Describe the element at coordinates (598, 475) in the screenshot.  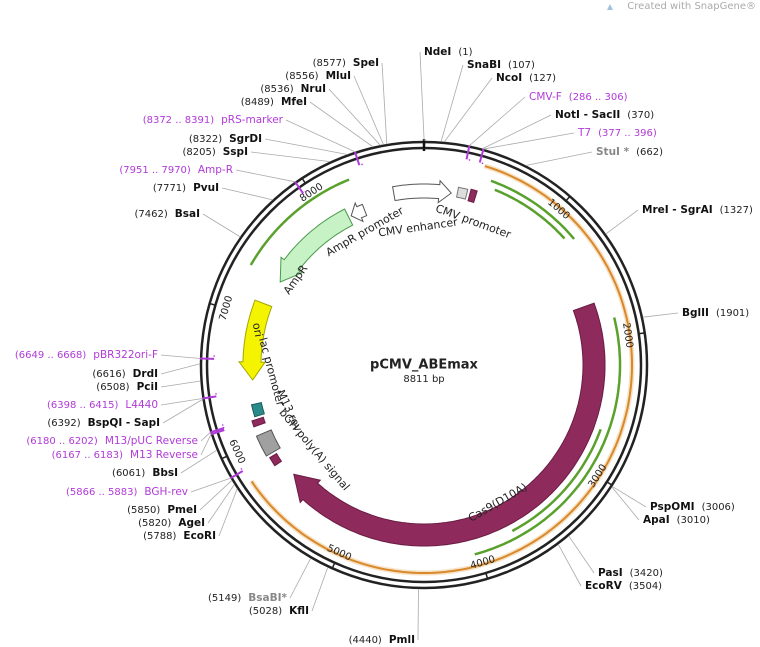
I see `ring-tick-label: 3000` at that location.